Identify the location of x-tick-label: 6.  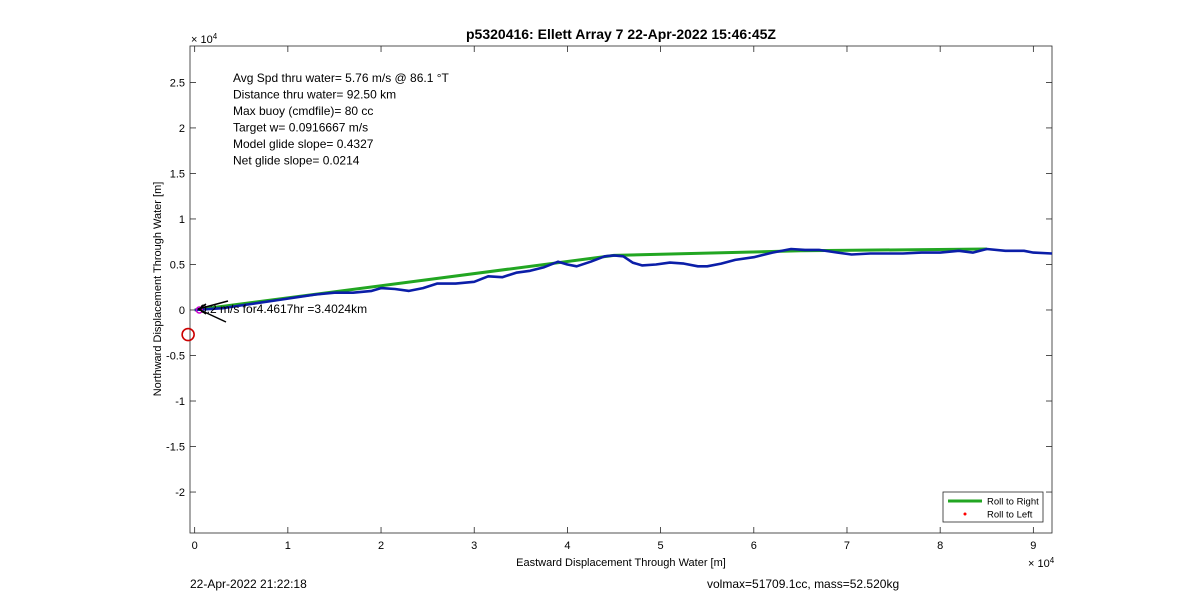
(754, 546).